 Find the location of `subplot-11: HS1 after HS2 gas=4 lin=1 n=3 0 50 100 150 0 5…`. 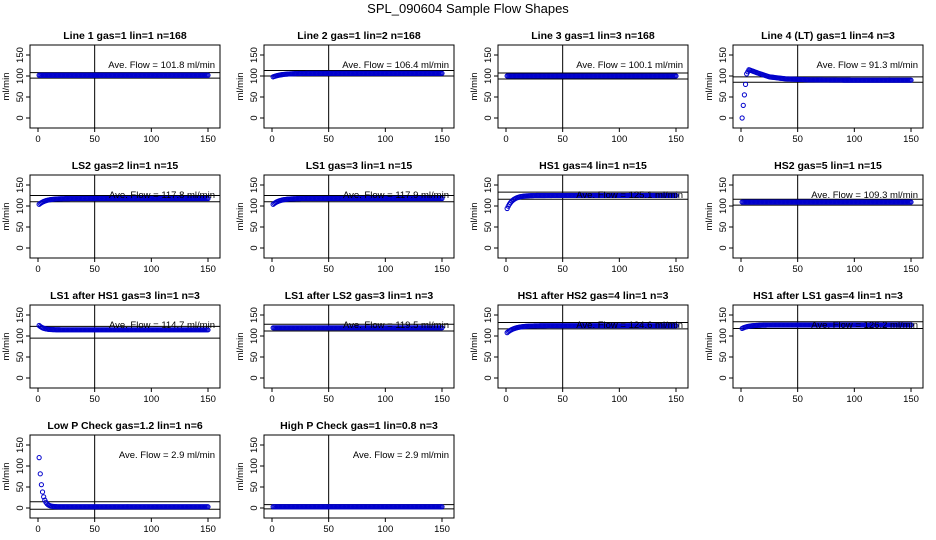

subplot-11: HS1 after HS2 gas=4 lin=1 n=3 0 50 100 150 0 5… is located at coordinates (579, 347).